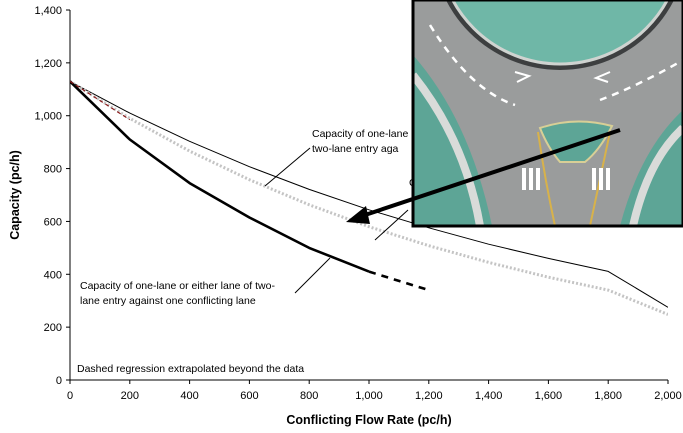 The height and width of the screenshot is (433, 683). I want to click on y-tick-label: 400, so click(53, 275).